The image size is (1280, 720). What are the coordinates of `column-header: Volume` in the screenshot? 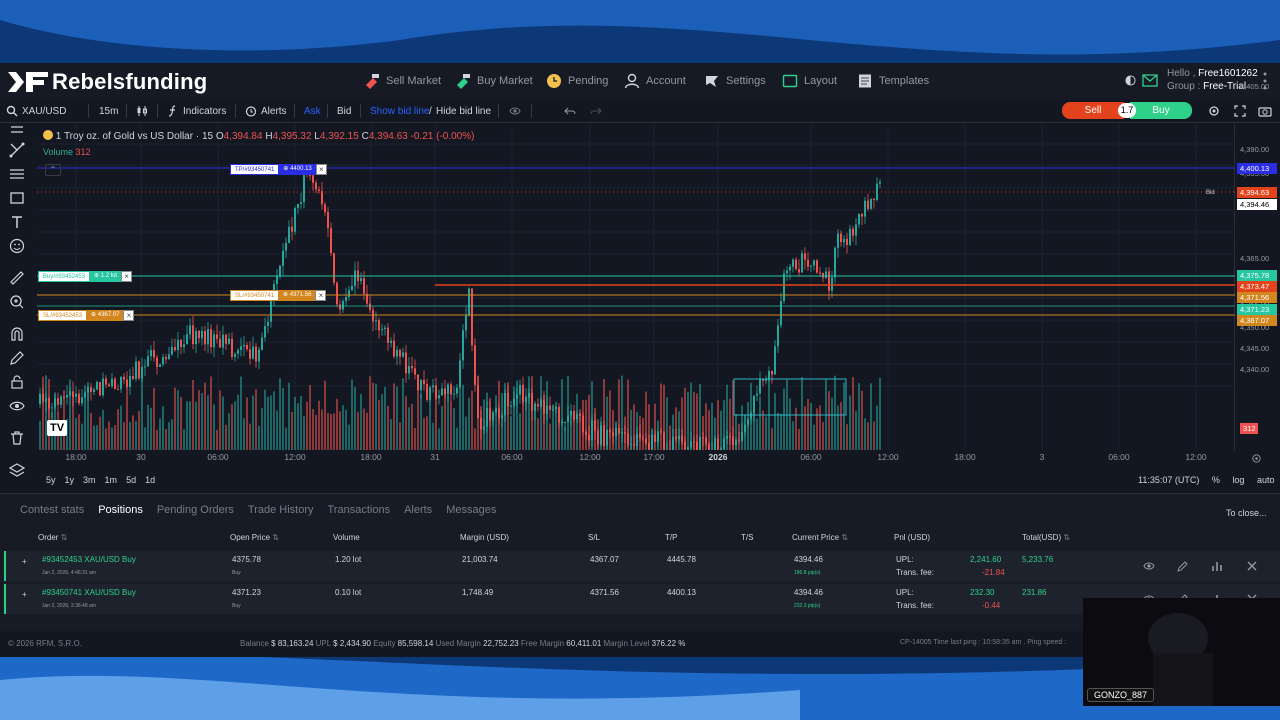 It's located at (346, 537).